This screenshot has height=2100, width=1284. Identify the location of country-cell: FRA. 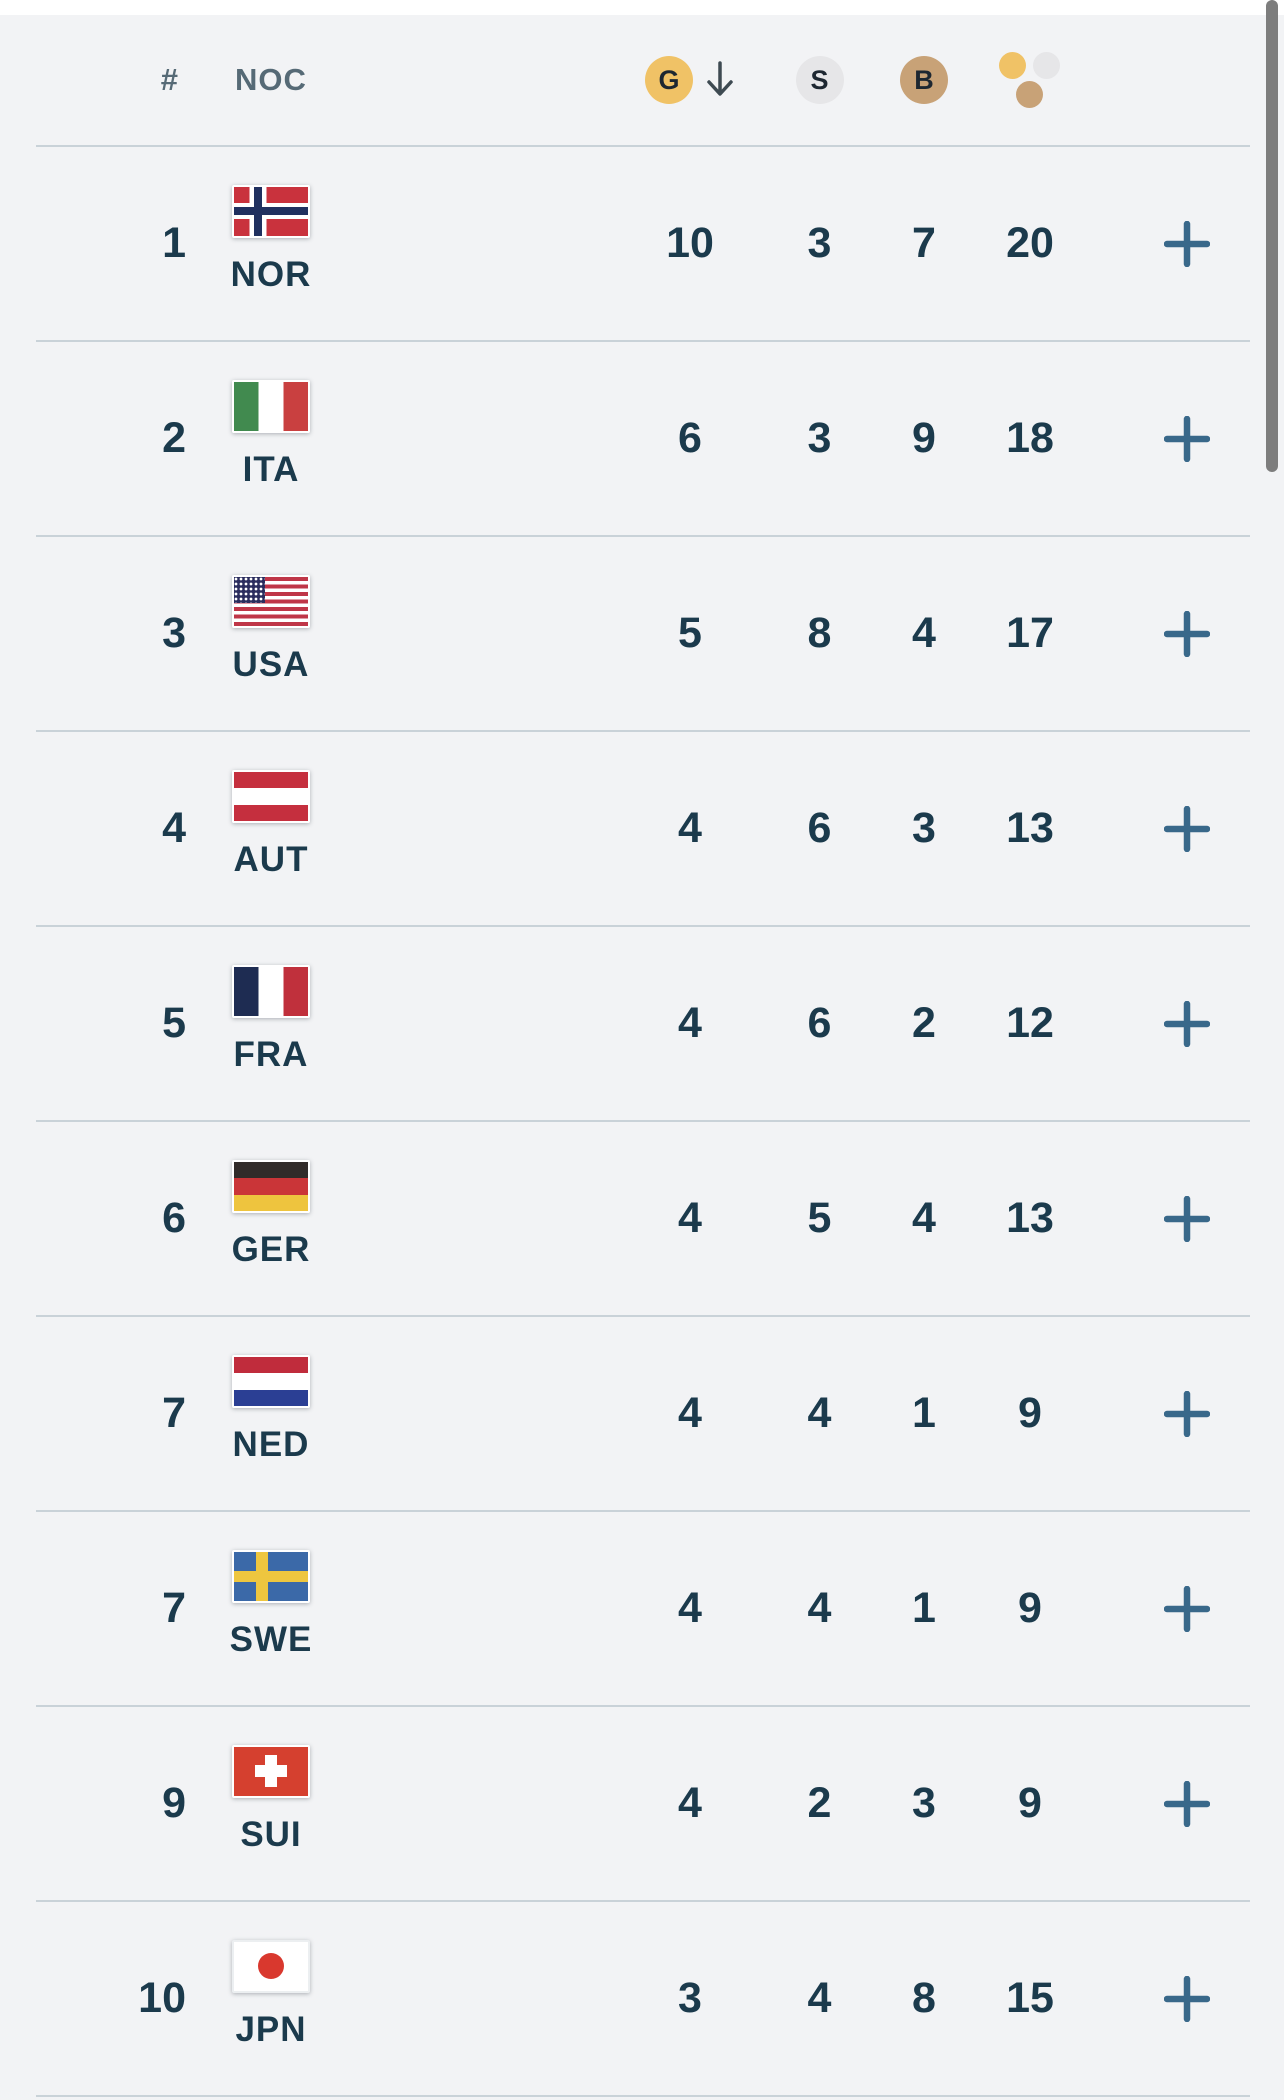
(271, 1019).